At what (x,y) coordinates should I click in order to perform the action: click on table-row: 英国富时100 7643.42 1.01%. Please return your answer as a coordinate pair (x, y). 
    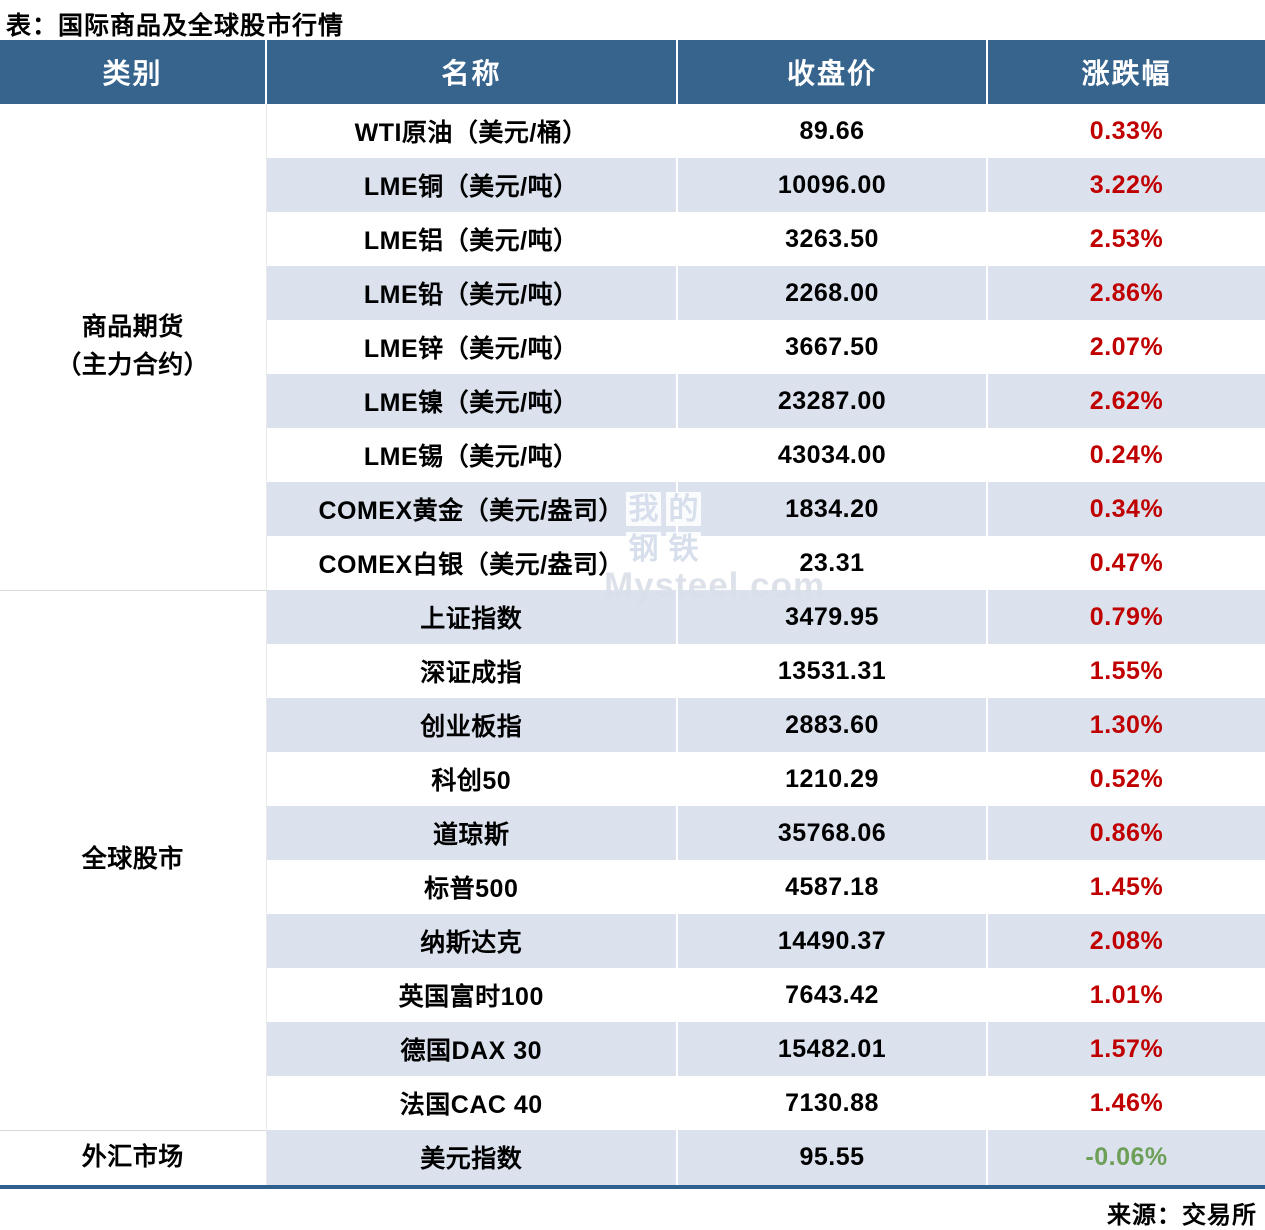
    Looking at the image, I should click on (632, 995).